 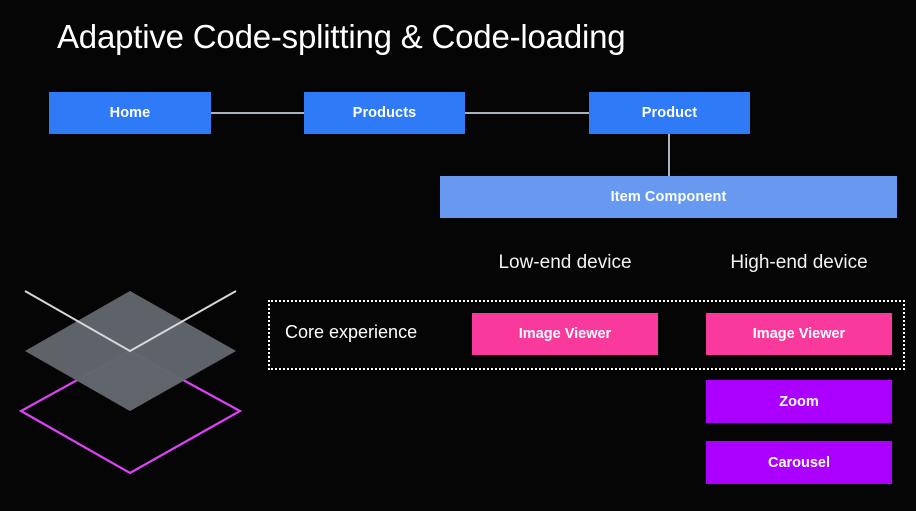 What do you see at coordinates (341, 36) in the screenshot?
I see `page-title: Adaptive Code-splitting & Code-loading` at bounding box center [341, 36].